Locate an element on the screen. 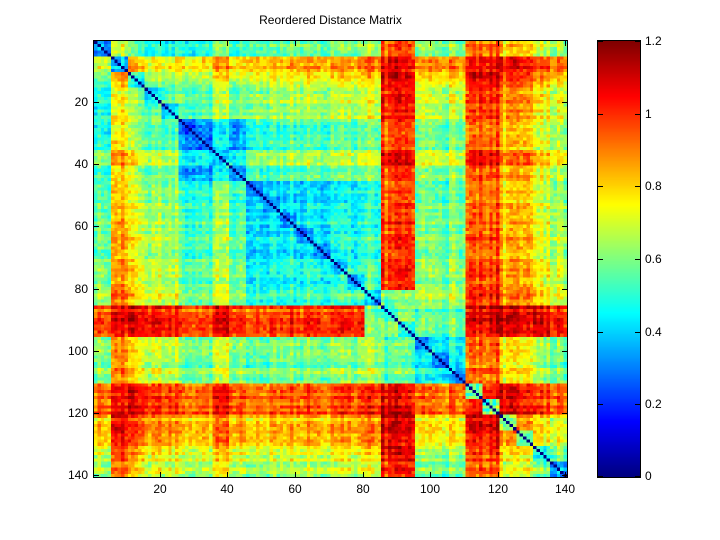  x-tick-label: 20 is located at coordinates (160, 489).